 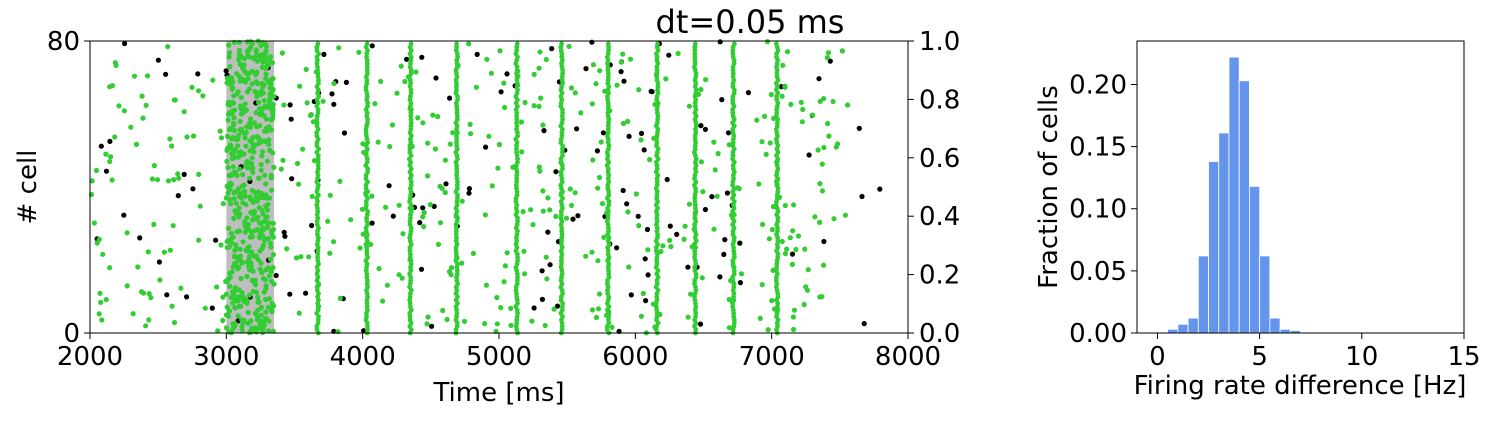 What do you see at coordinates (1098, 334) in the screenshot?
I see `histogram-y-tick-label: 0.00` at bounding box center [1098, 334].